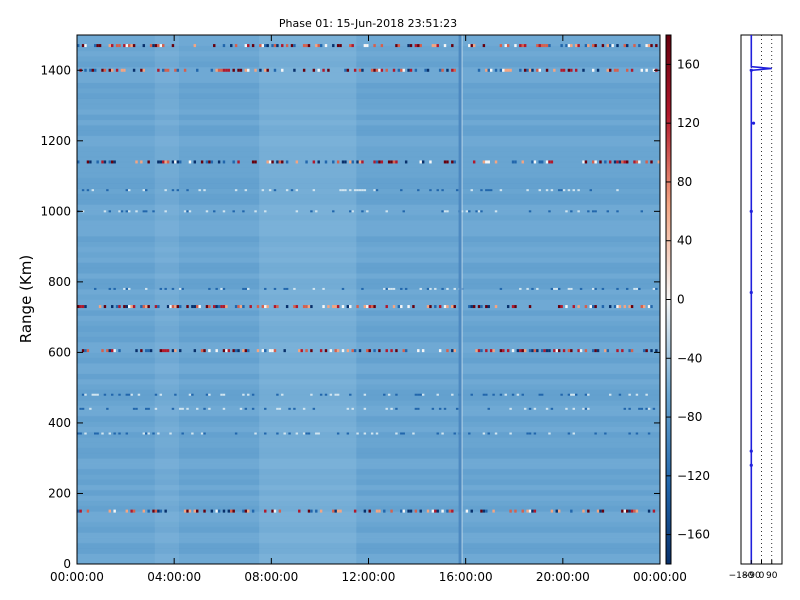 This screenshot has height=600, width=800. Describe the element at coordinates (693, 476) in the screenshot. I see `colorbar-tick-label: −120` at that location.